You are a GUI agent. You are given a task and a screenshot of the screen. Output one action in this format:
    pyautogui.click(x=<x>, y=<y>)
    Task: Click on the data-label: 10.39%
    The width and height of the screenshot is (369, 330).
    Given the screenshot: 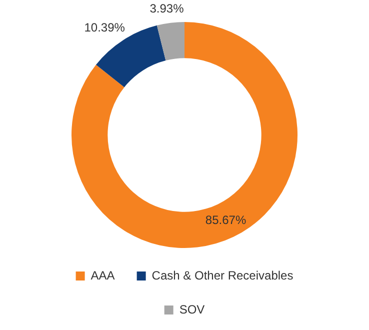 What is the action you would take?
    pyautogui.click(x=105, y=27)
    